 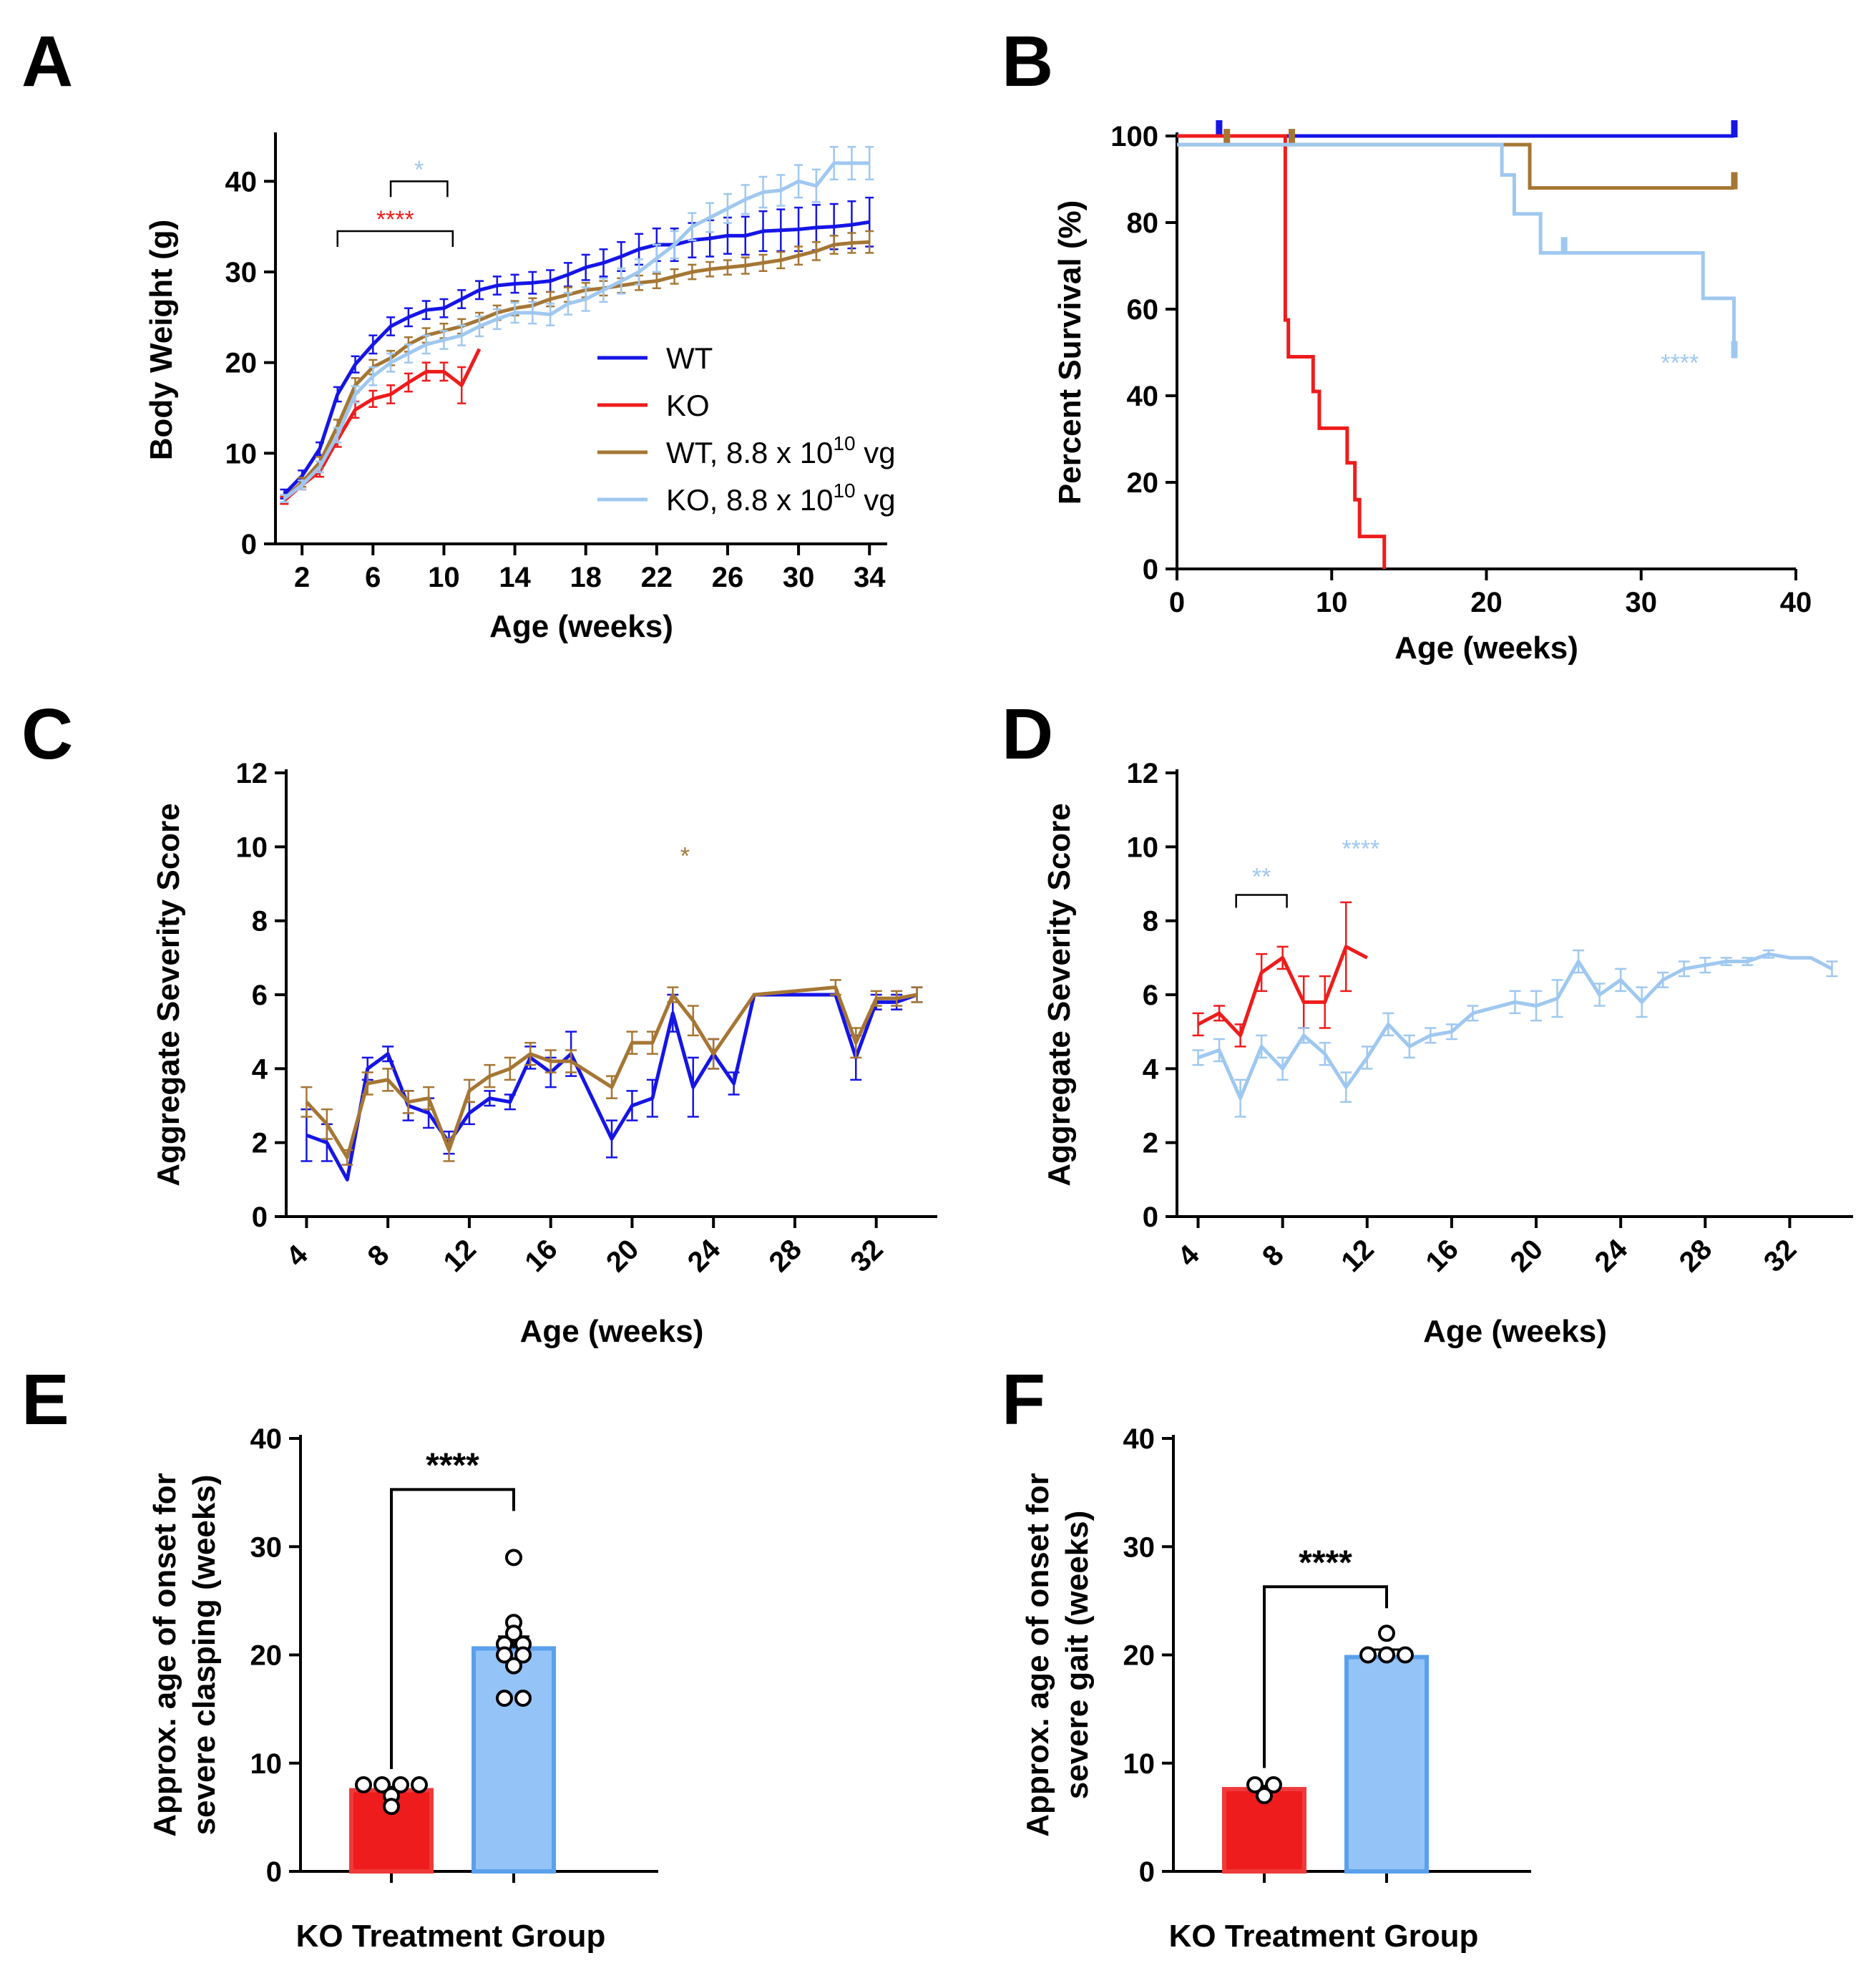 I want to click on y-axis-title: severe gait (weeks), so click(x=1077, y=1656).